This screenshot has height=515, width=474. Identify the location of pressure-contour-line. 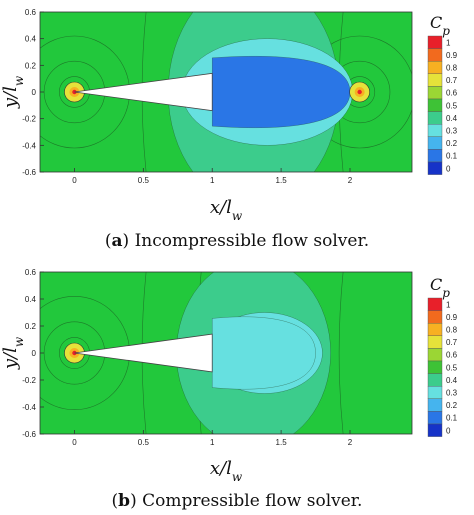
(341, 353).